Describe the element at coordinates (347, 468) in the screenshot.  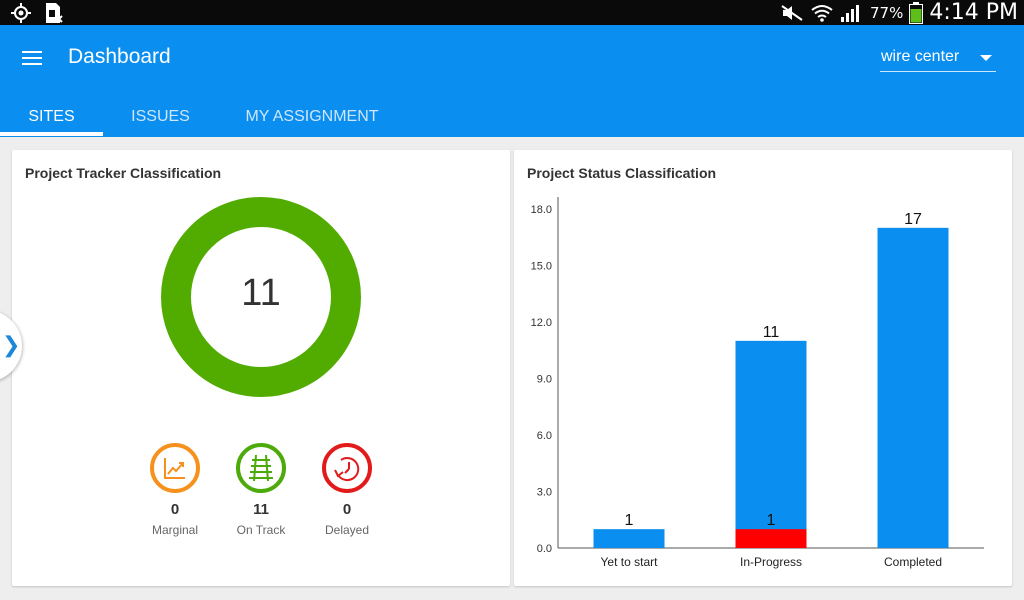
I see `delayed-clock-icon` at that location.